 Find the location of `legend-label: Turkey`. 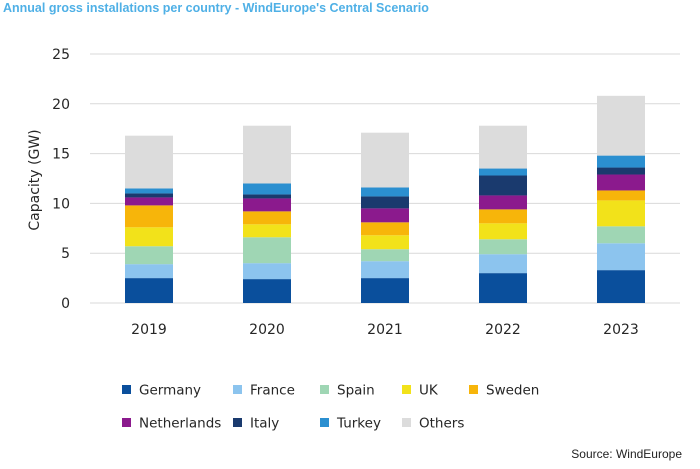

legend-label: Turkey is located at coordinates (358, 424).